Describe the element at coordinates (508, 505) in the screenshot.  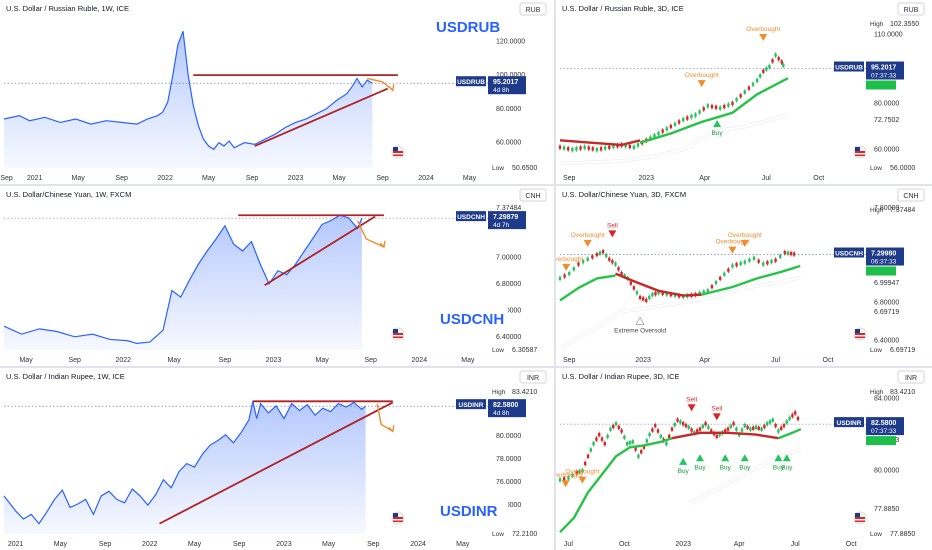
I see `y-tick-label: 74.0000` at that location.